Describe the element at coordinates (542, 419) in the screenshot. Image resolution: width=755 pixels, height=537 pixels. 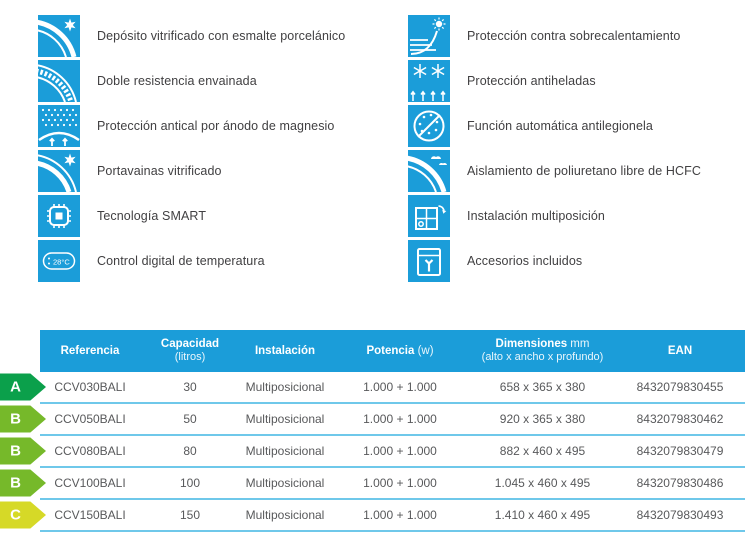
I see `cell-dimensiones: 920 x 365 x 380` at that location.